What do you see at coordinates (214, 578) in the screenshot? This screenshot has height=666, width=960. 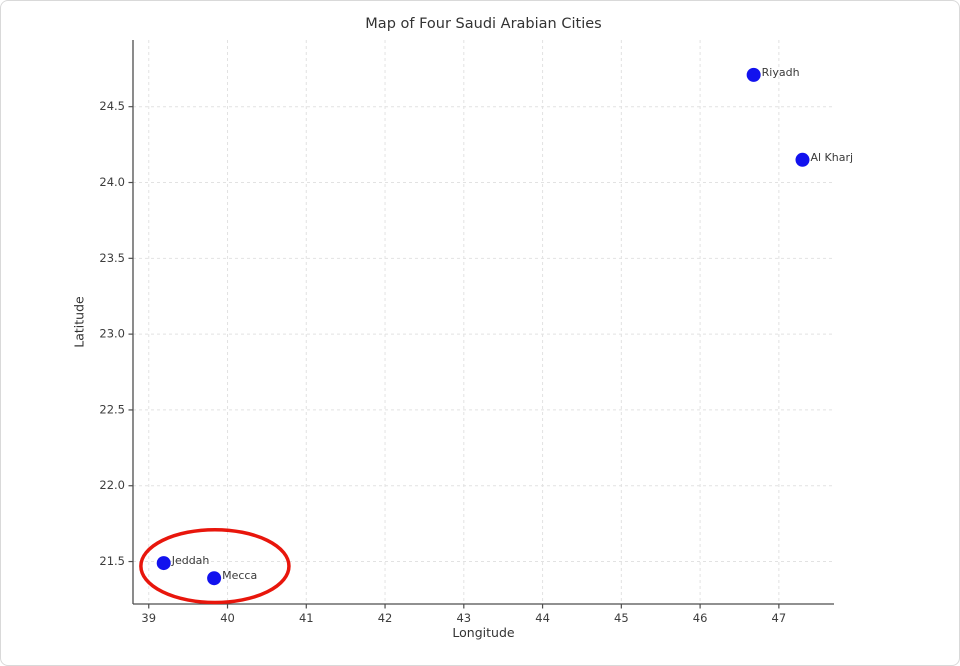 I see `data-point-mecca` at bounding box center [214, 578].